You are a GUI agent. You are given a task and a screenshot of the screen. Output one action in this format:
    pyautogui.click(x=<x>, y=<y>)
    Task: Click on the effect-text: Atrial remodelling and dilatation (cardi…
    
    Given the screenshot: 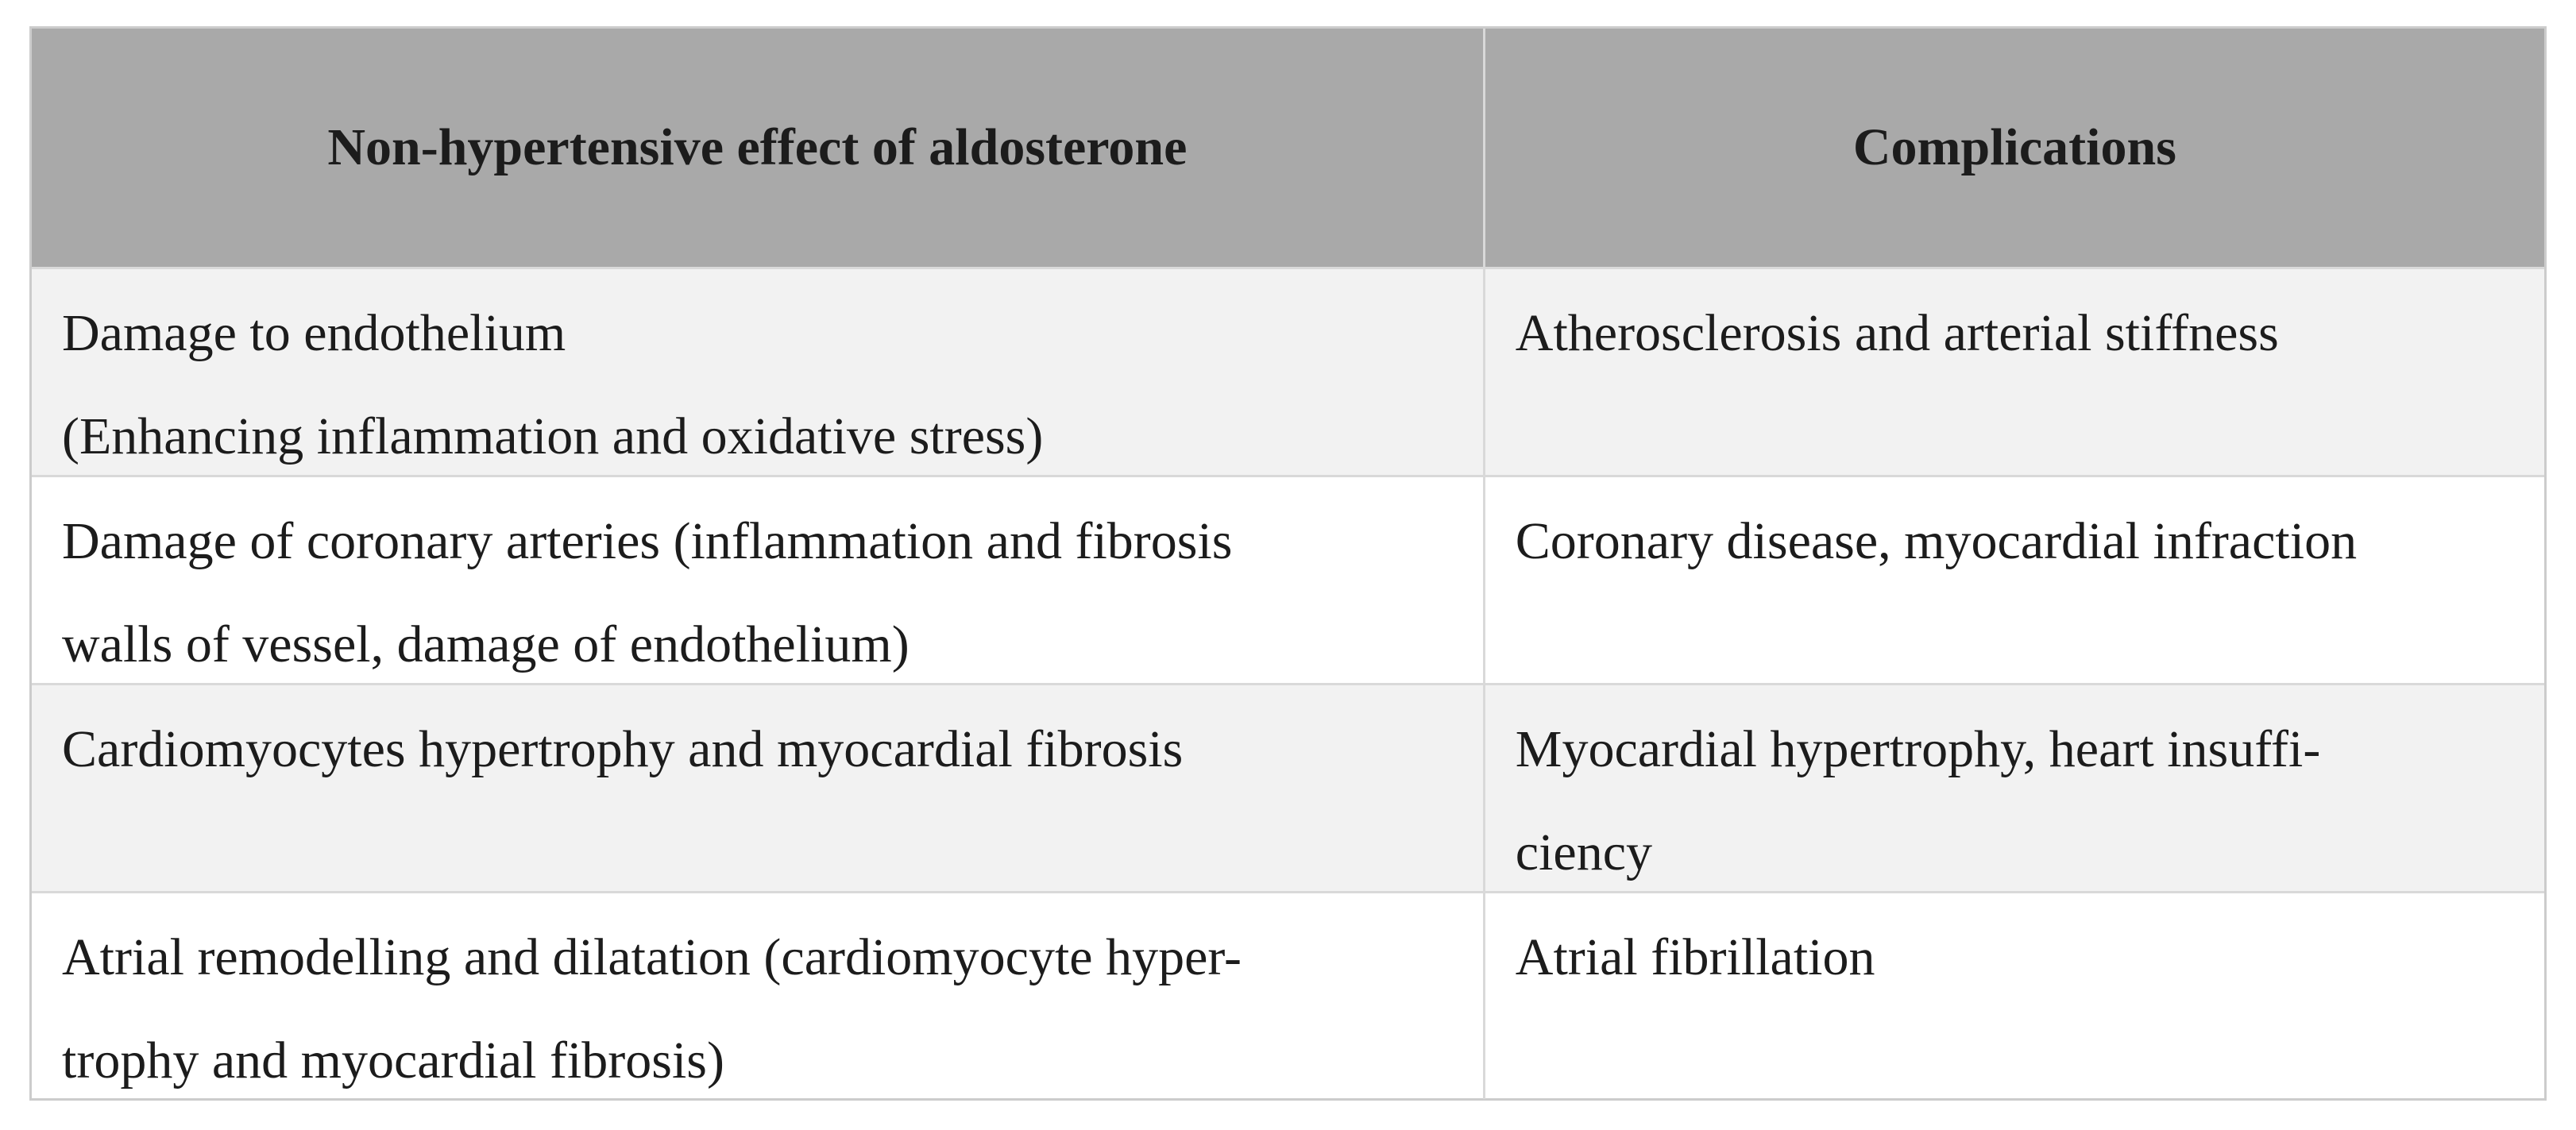 What is the action you would take?
    pyautogui.click(x=652, y=957)
    